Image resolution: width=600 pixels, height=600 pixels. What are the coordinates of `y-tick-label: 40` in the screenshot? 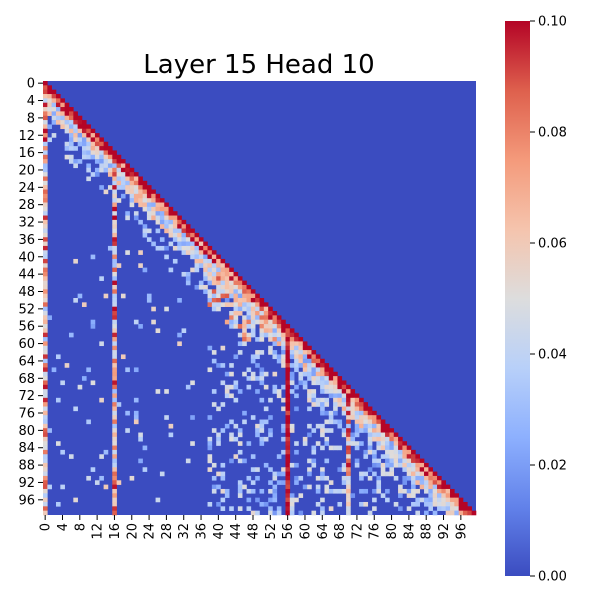 It's located at (26, 257).